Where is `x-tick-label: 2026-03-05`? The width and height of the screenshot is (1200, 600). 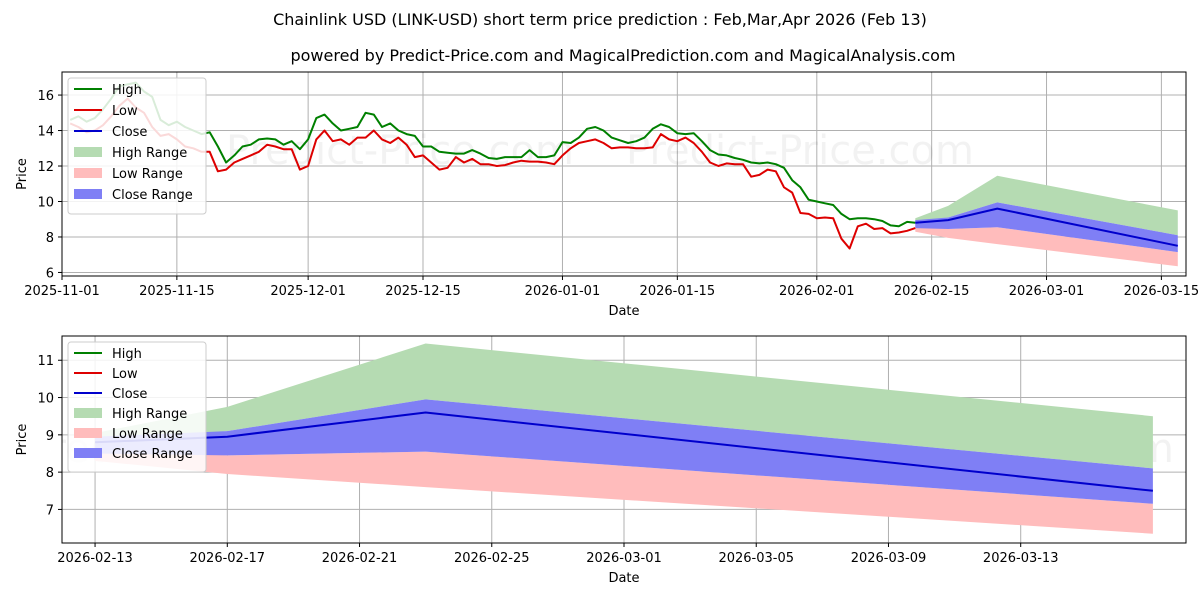 x-tick-label: 2026-03-05 is located at coordinates (756, 558).